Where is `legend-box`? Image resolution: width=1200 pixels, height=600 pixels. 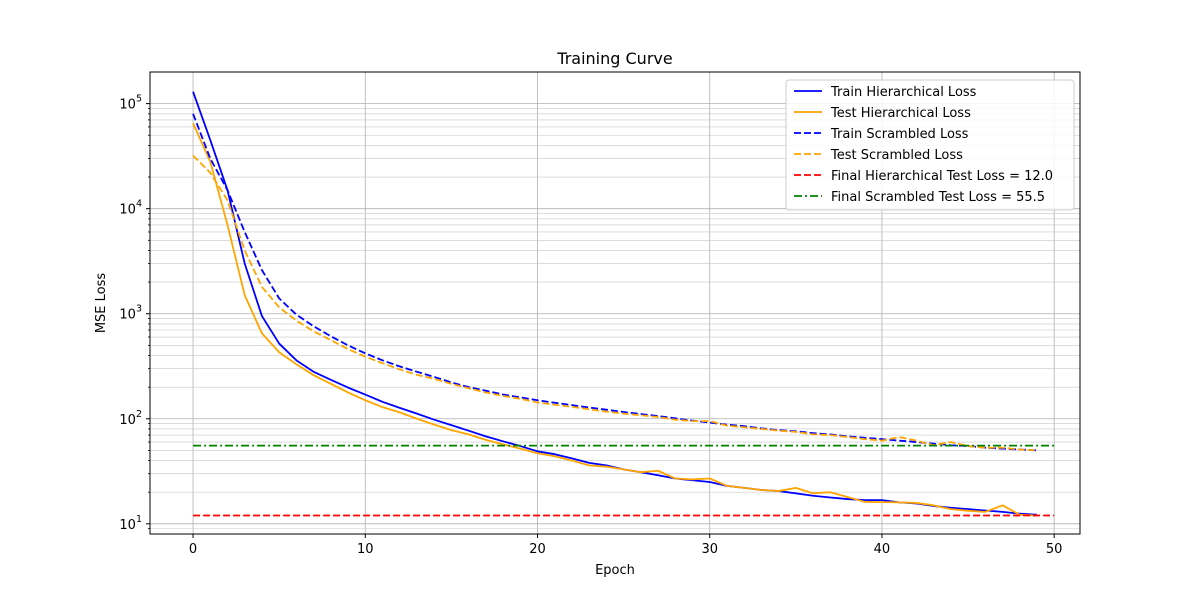
legend-box is located at coordinates (930, 145).